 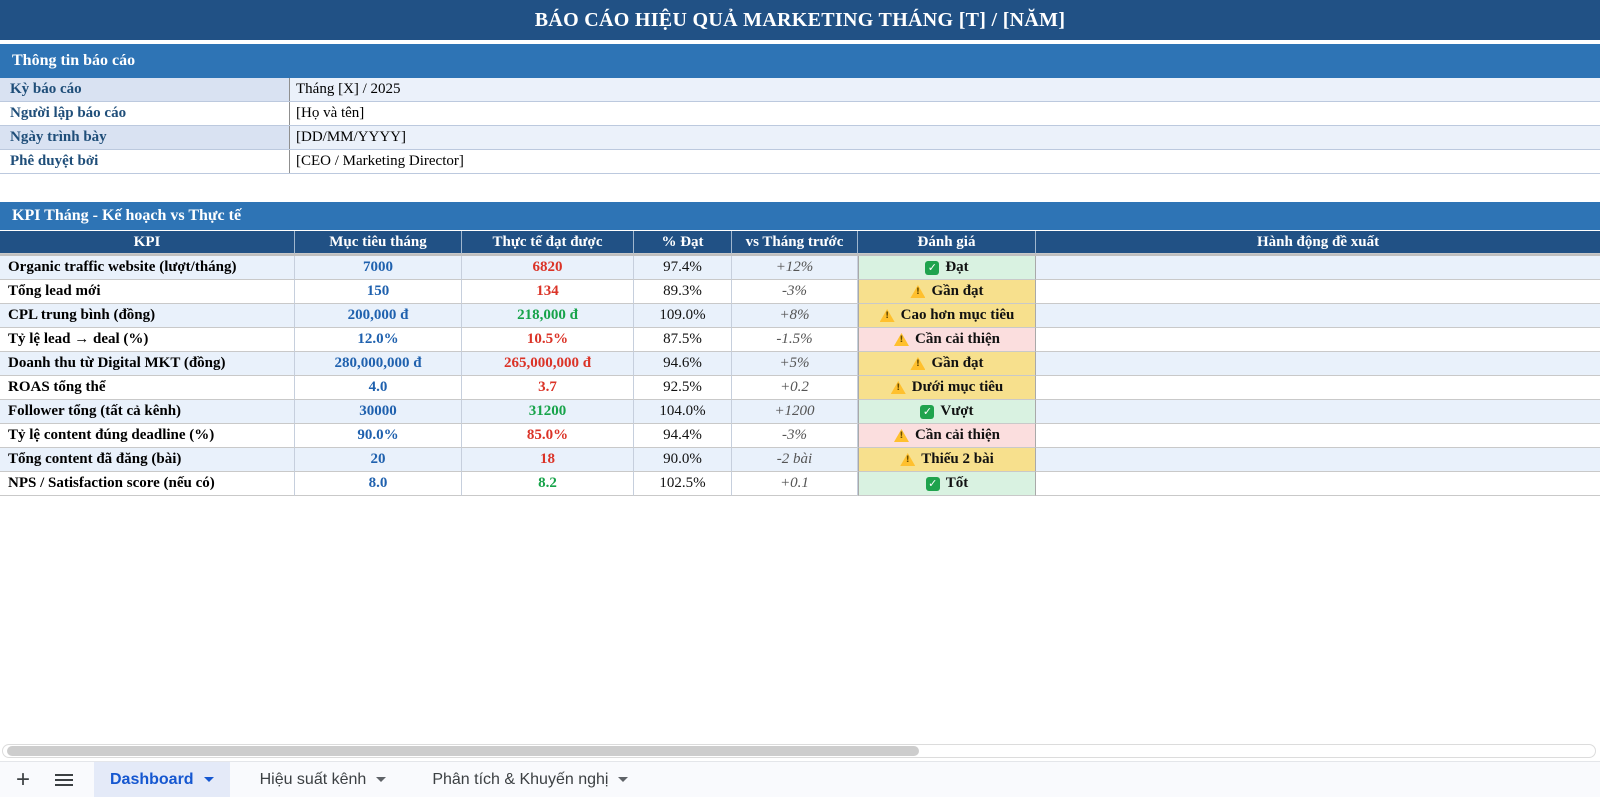 What do you see at coordinates (548, 412) in the screenshot?
I see `actual-cell: 31200` at bounding box center [548, 412].